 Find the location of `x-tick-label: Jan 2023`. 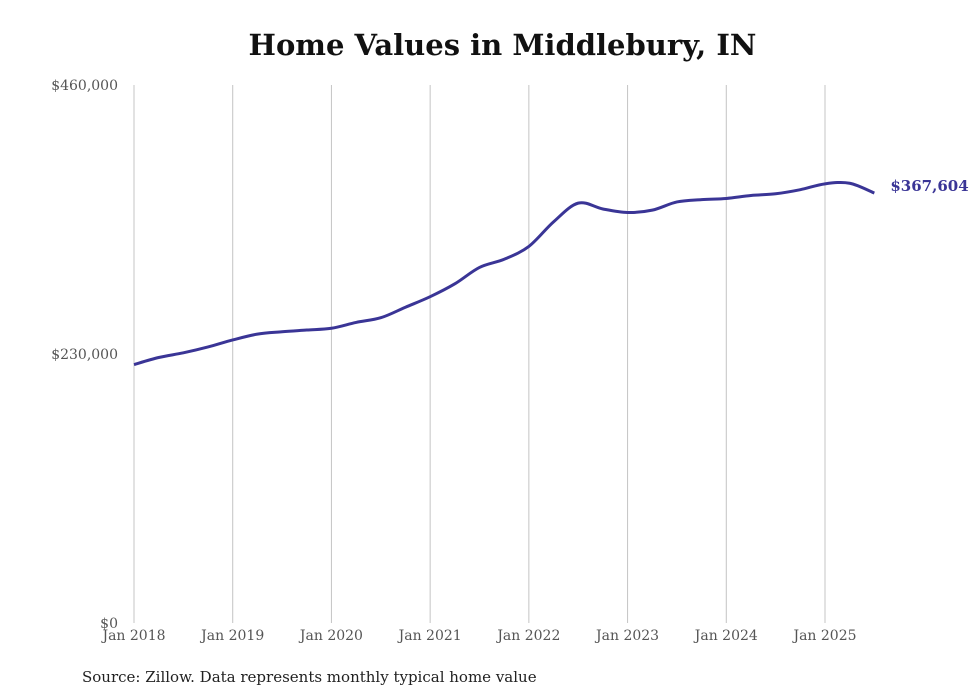

x-tick-label: Jan 2023 is located at coordinates (626, 636).